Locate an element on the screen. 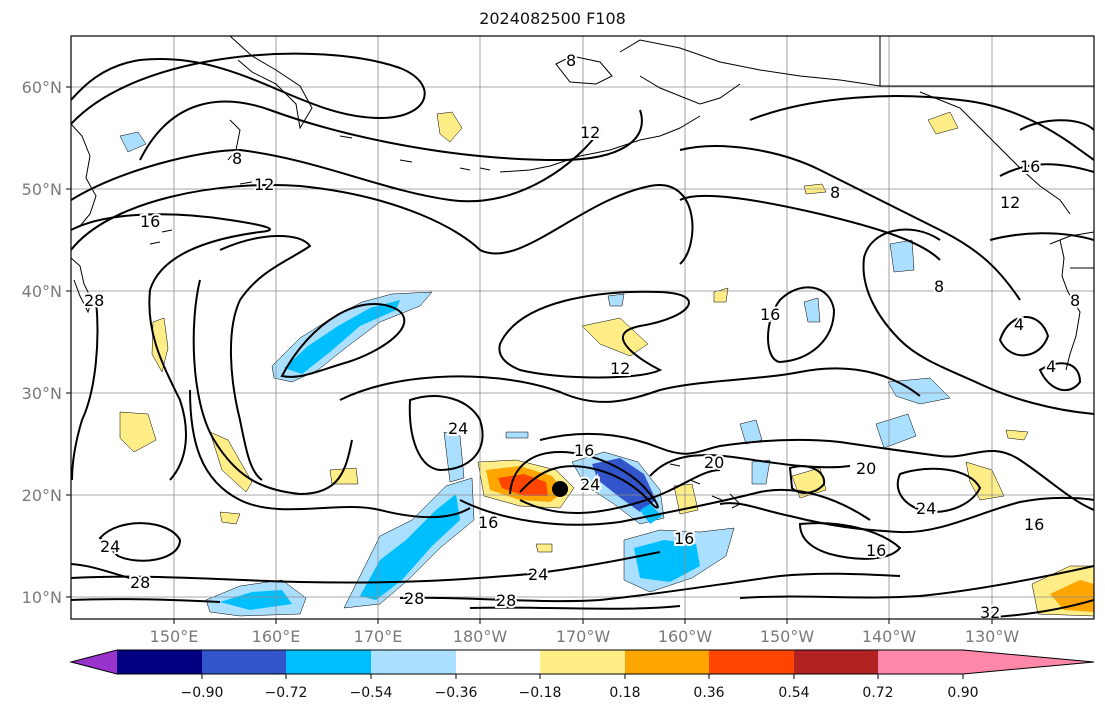 This screenshot has width=1105, height=712. colorbar-label: 0.18 is located at coordinates (624, 693).